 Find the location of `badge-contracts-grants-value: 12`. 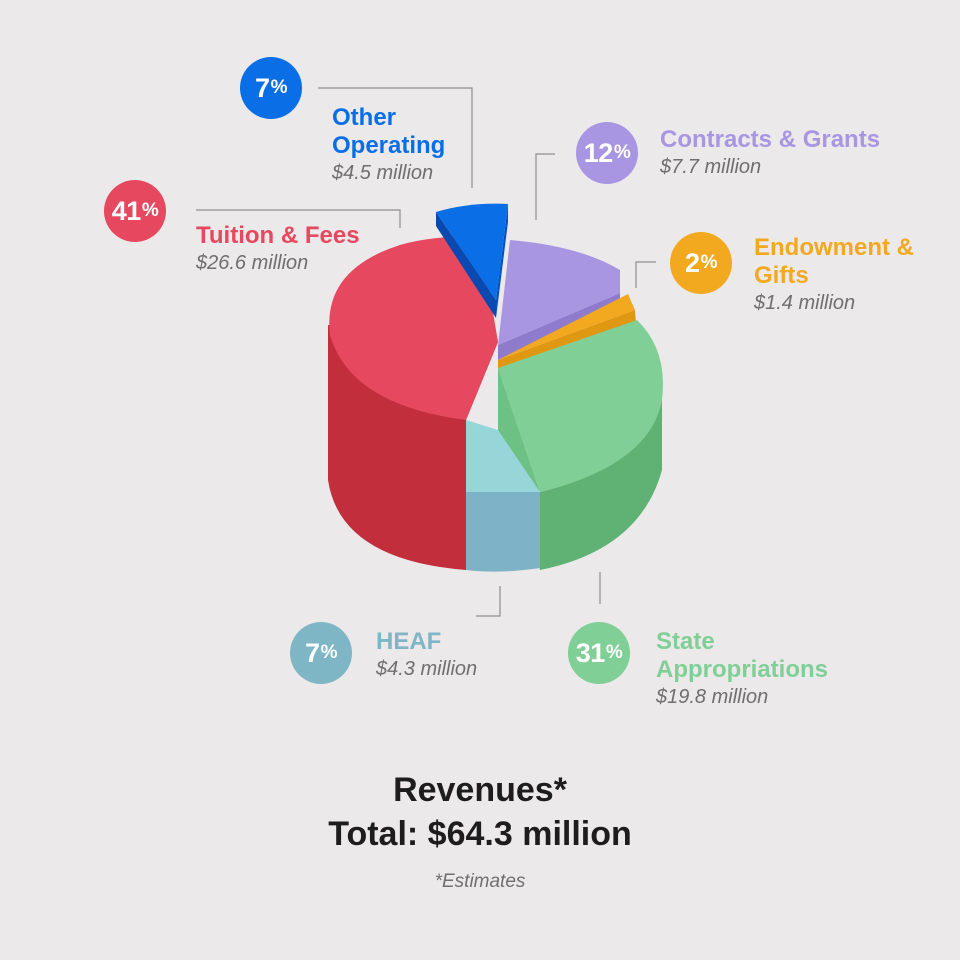

badge-contracts-grants-value: 12 is located at coordinates (598, 152).